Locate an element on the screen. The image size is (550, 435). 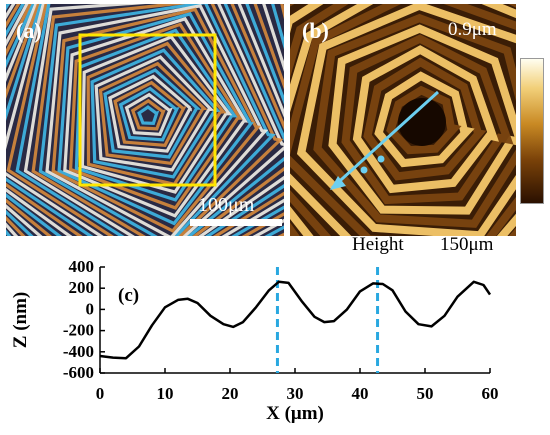
y-tick-label: -200 is located at coordinates (78, 330).